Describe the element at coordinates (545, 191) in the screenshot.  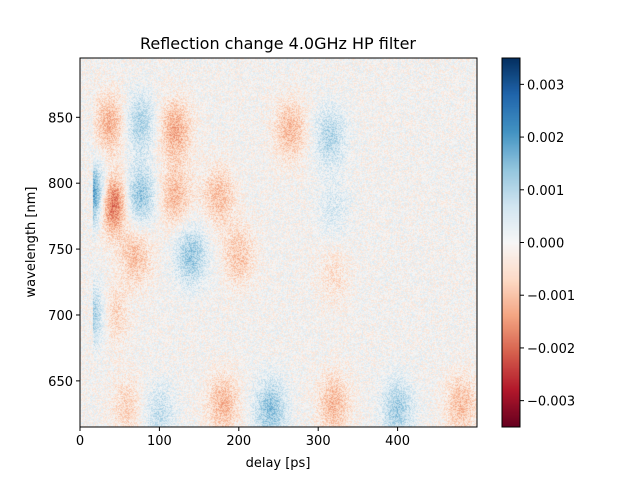
I see `colorbar-tick-label: 0.001` at that location.